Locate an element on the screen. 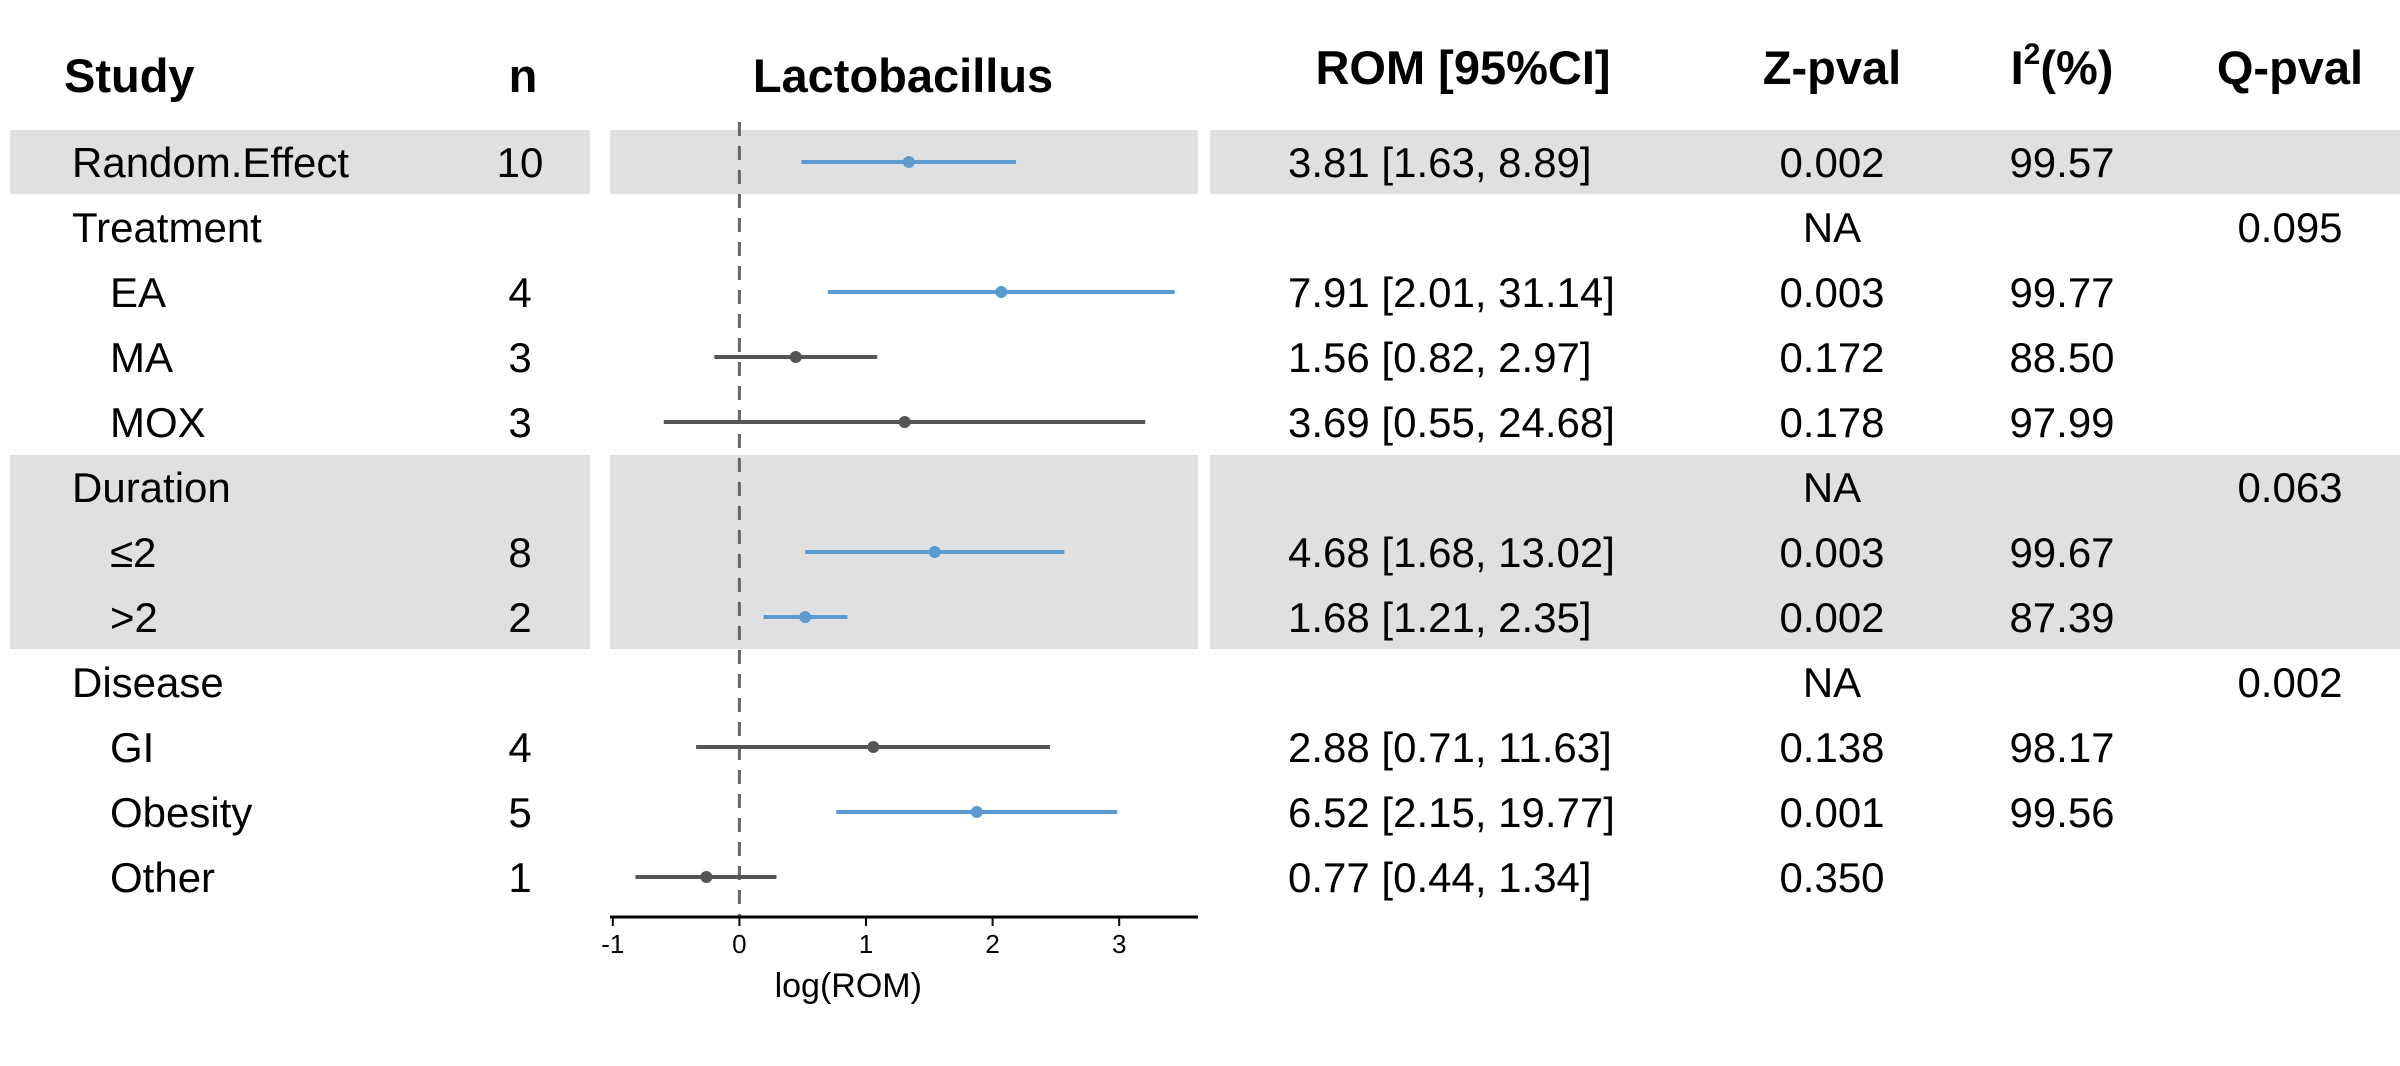 This screenshot has width=2400, height=1066. row-label: Other is located at coordinates (162, 877).